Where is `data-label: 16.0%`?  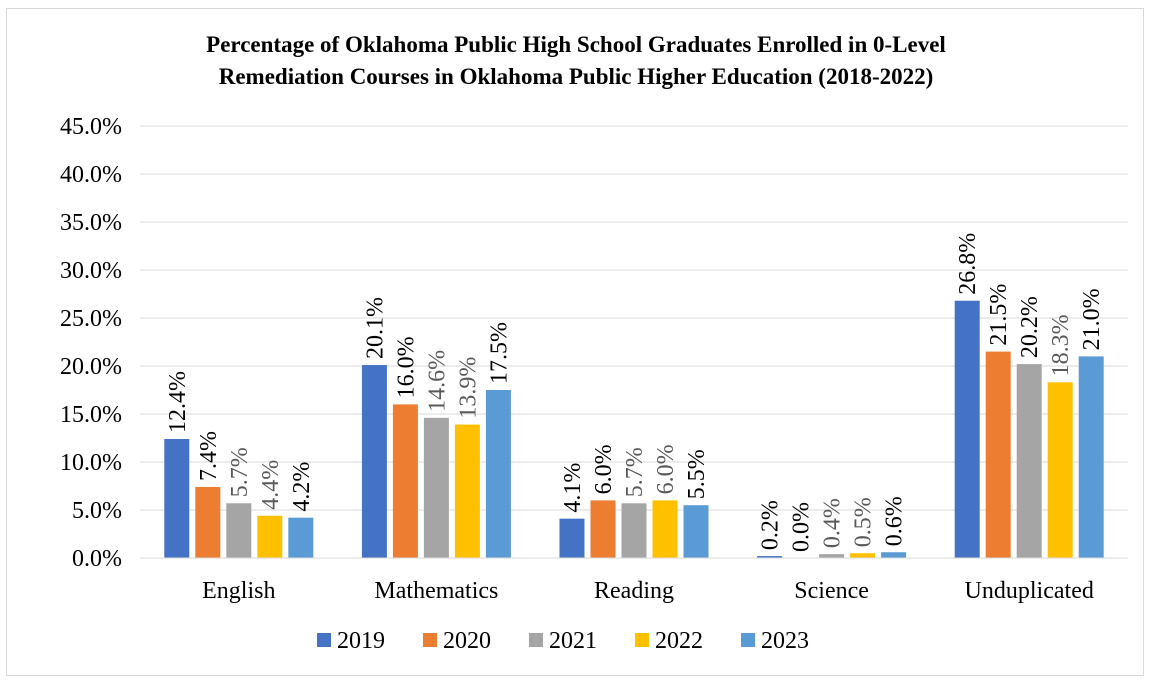
data-label: 16.0% is located at coordinates (406, 367).